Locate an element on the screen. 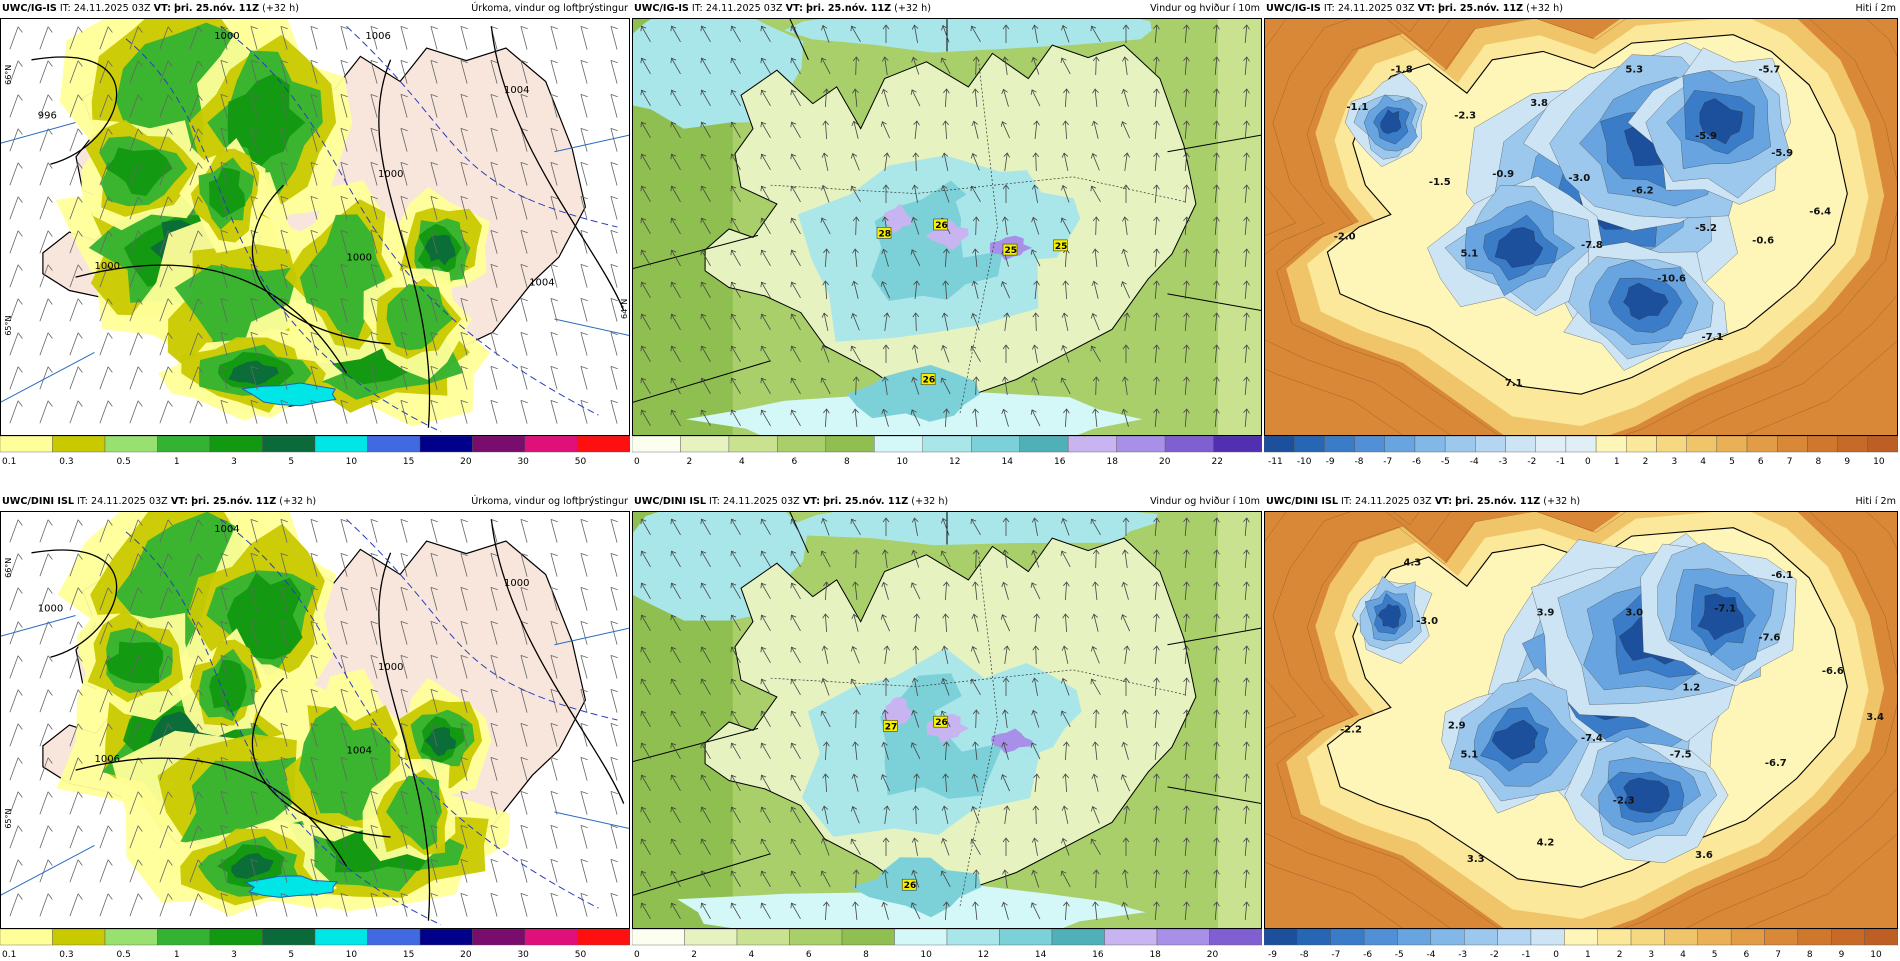  model-name: UWC/IG-IS is located at coordinates (661, 8).